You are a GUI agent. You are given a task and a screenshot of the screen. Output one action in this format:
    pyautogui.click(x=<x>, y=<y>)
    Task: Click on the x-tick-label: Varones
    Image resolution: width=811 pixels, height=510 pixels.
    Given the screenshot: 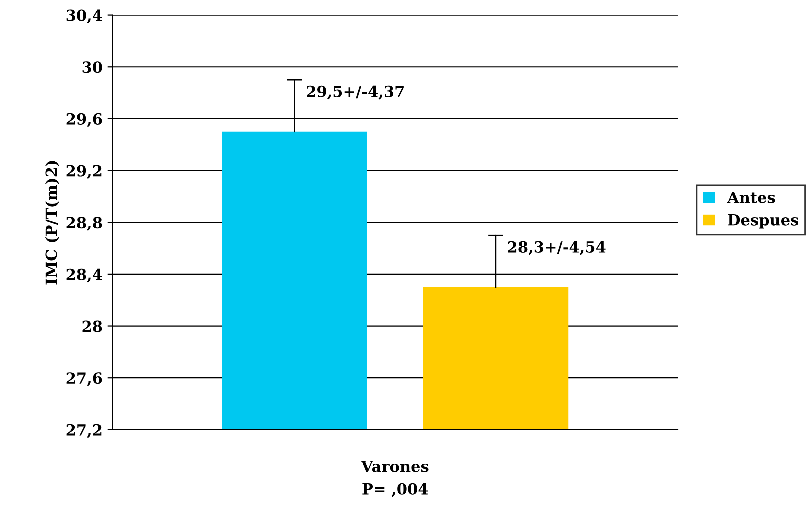 What is the action you would take?
    pyautogui.click(x=395, y=466)
    